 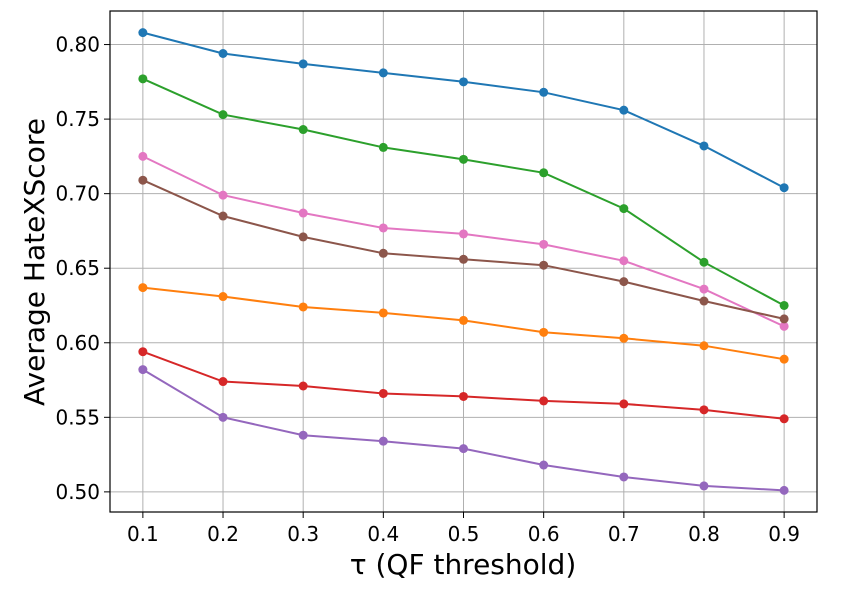 I want to click on x-tick-label: 0.1, so click(x=143, y=534).